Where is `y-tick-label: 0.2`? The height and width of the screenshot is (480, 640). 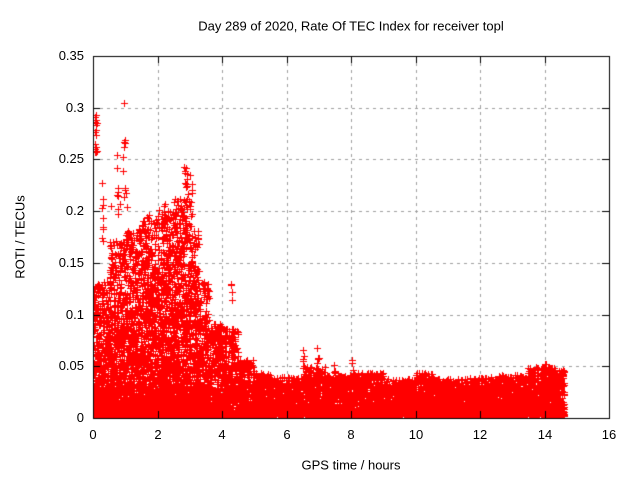 y-tick-label: 0.2 is located at coordinates (74, 210).